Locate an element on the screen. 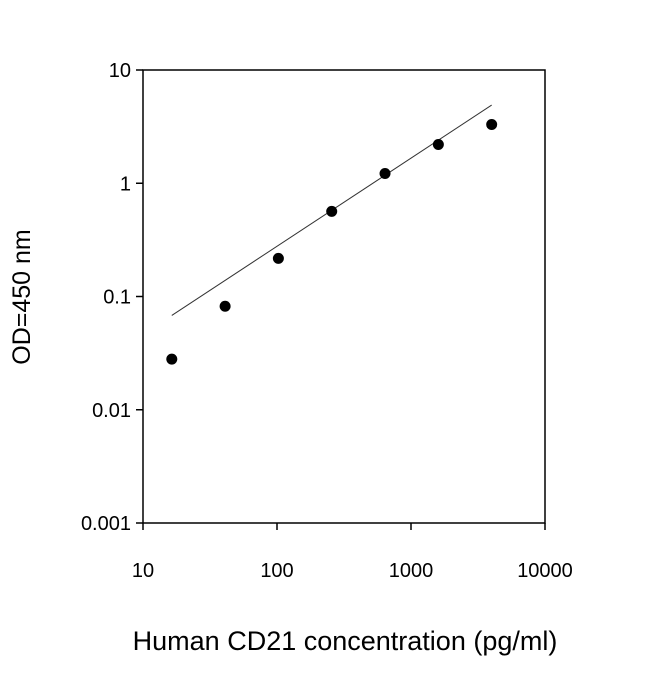 This screenshot has height=674, width=650. x-tick-label: 10 is located at coordinates (143, 571).